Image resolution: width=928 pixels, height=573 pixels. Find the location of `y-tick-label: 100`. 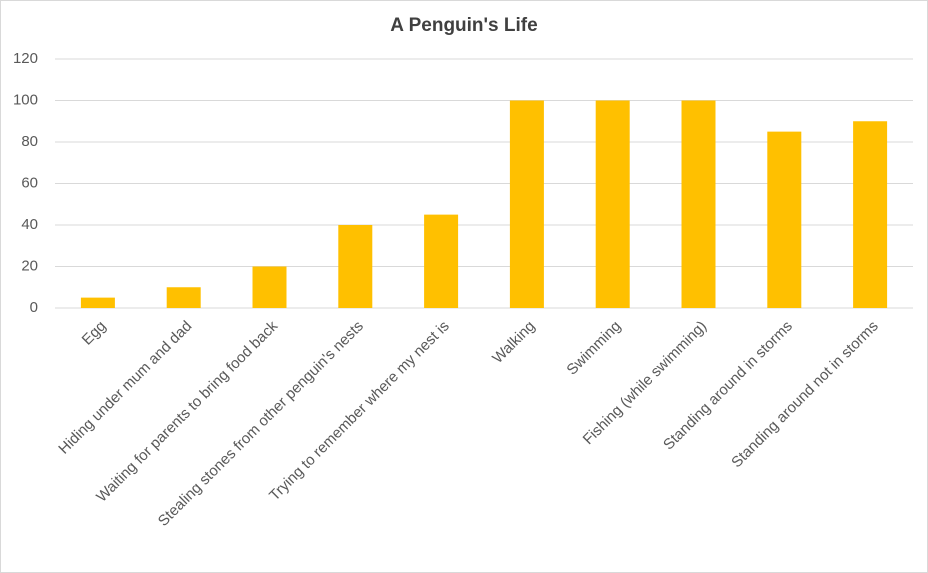

y-tick-label: 100 is located at coordinates (25, 99).